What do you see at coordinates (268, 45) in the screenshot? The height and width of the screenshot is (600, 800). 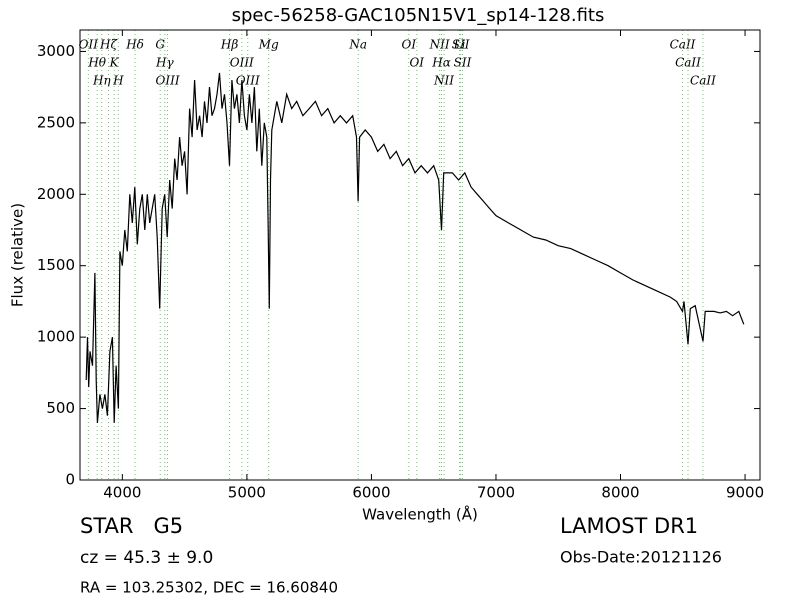 I see `spectral-line-label: Mg` at bounding box center [268, 45].